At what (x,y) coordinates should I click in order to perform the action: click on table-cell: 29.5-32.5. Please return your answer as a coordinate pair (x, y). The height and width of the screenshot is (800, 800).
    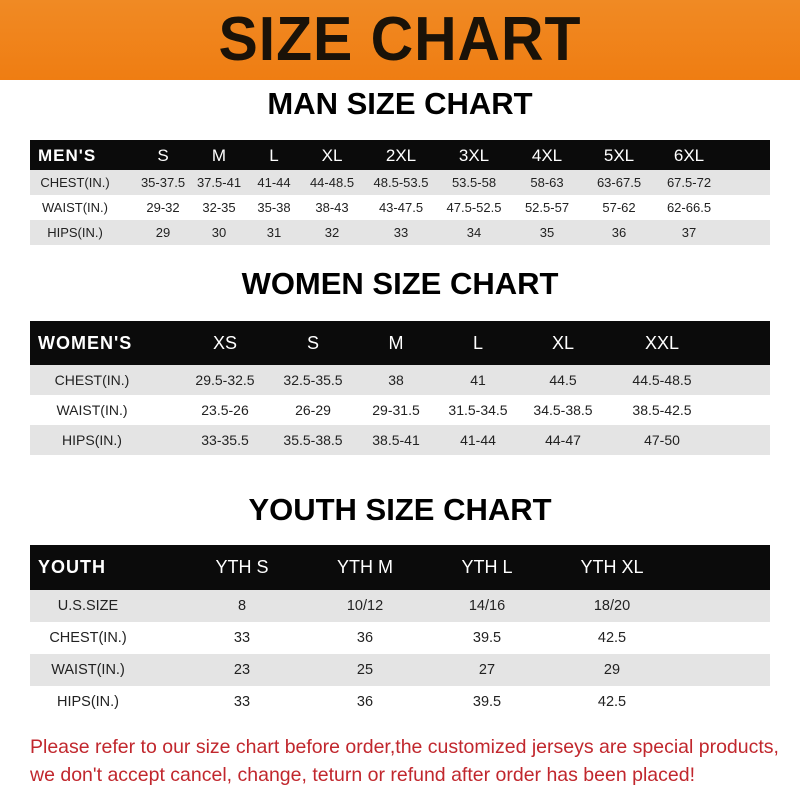
    Looking at the image, I should click on (225, 380).